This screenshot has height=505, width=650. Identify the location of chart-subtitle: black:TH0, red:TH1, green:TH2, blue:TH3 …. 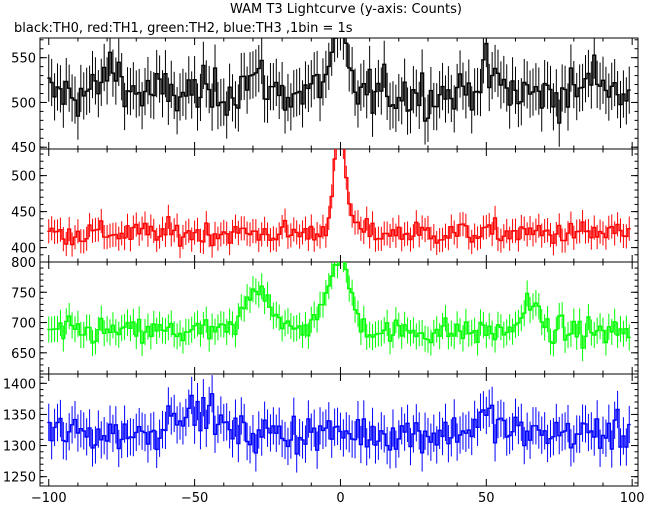
(183, 28).